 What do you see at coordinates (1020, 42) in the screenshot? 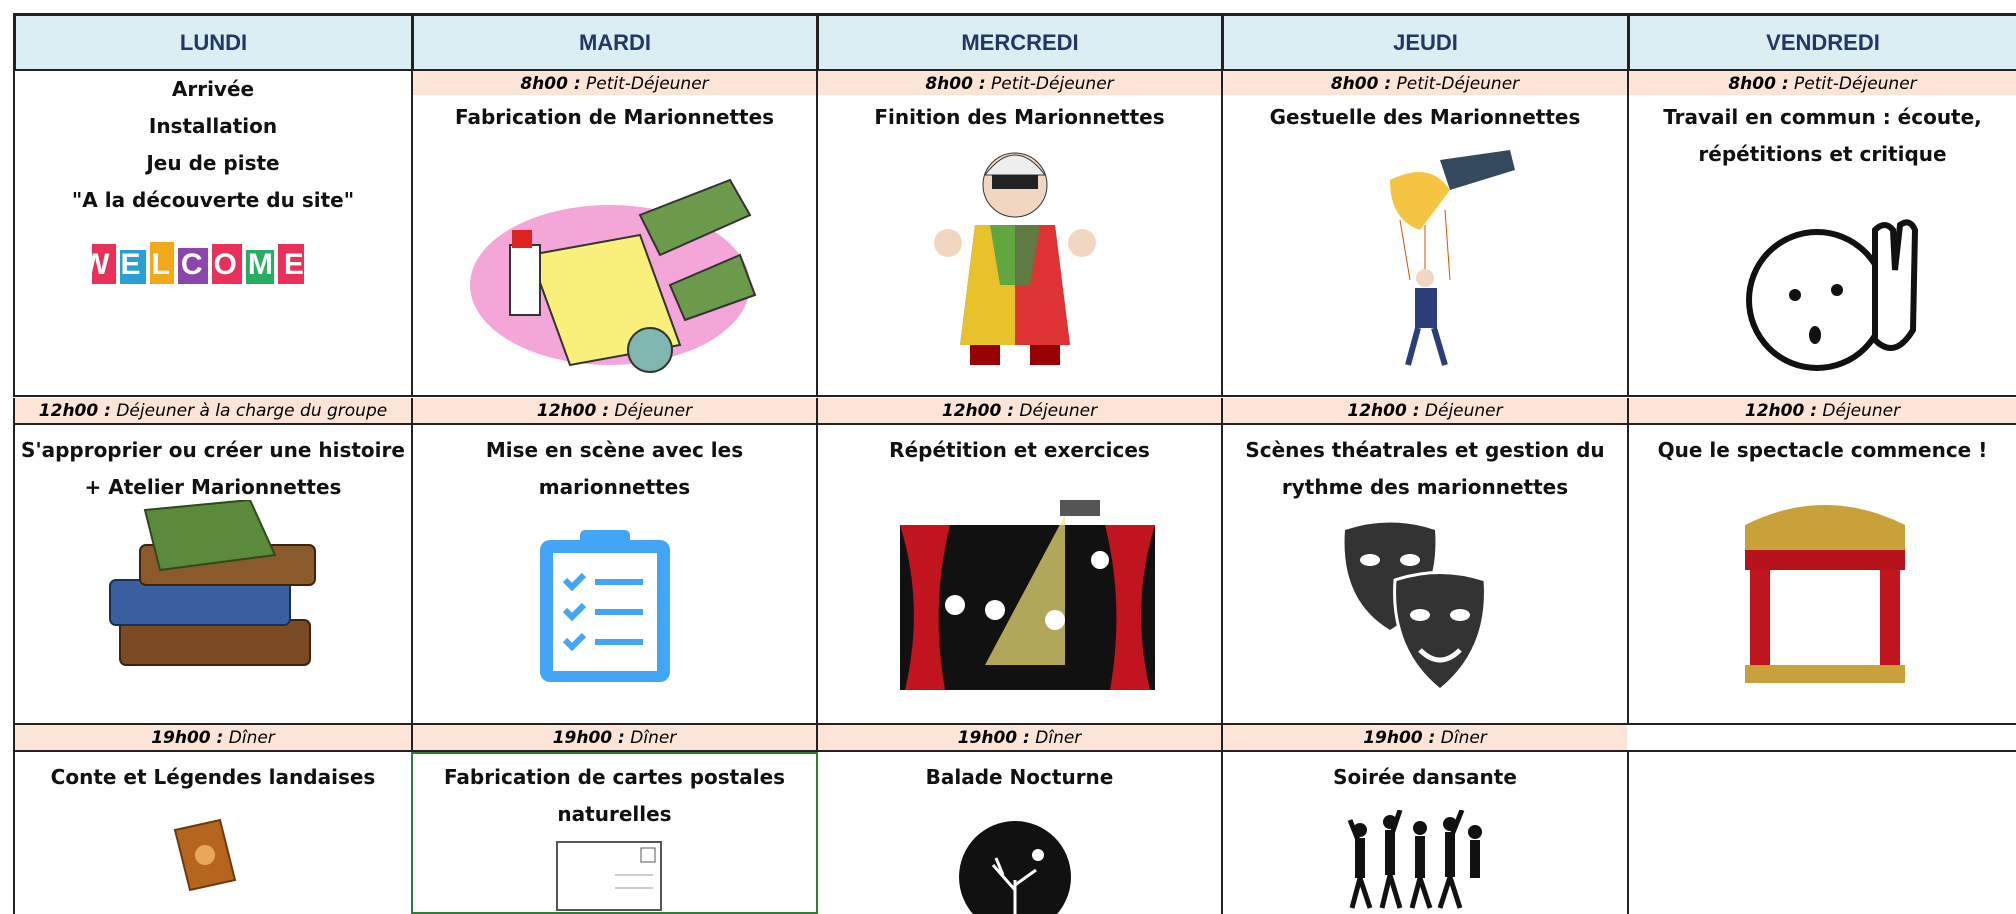
I see `day-name: MERCREDI` at bounding box center [1020, 42].